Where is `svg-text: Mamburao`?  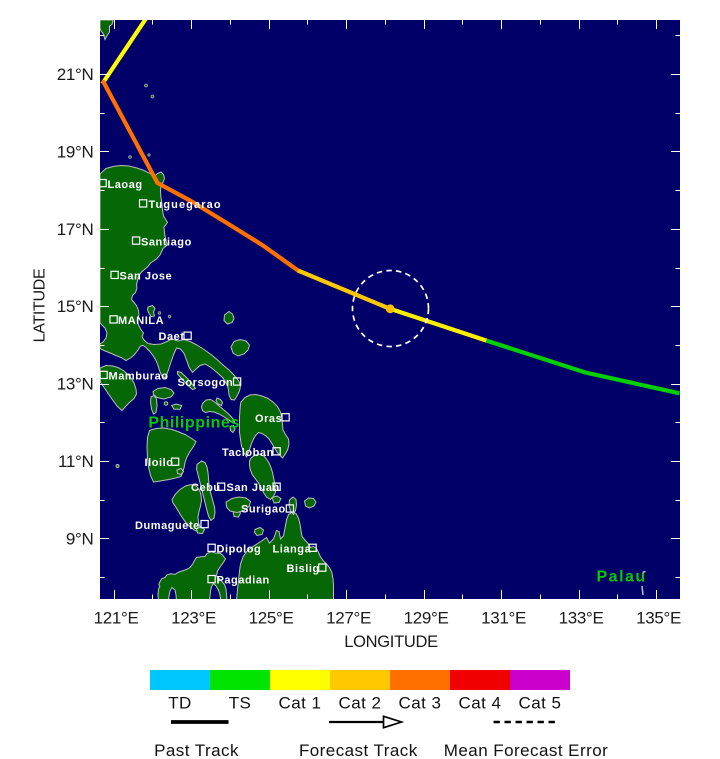 svg-text: Mamburao is located at coordinates (139, 376).